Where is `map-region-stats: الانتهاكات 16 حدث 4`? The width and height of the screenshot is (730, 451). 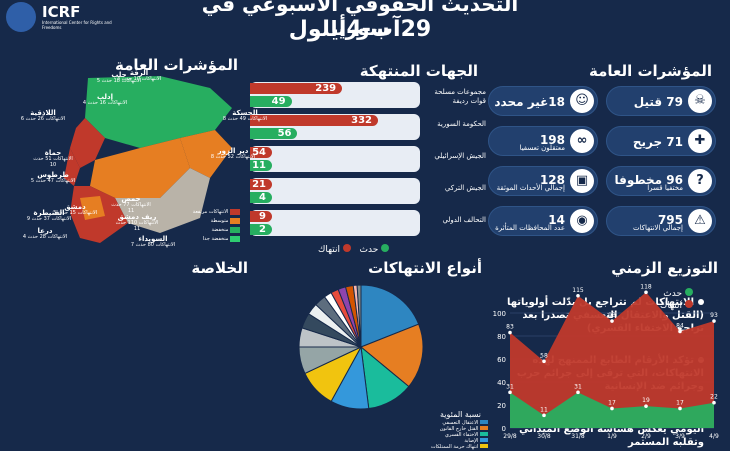 map-region-stats: الانتهاكات 16 حدث 4 is located at coordinates (105, 103).